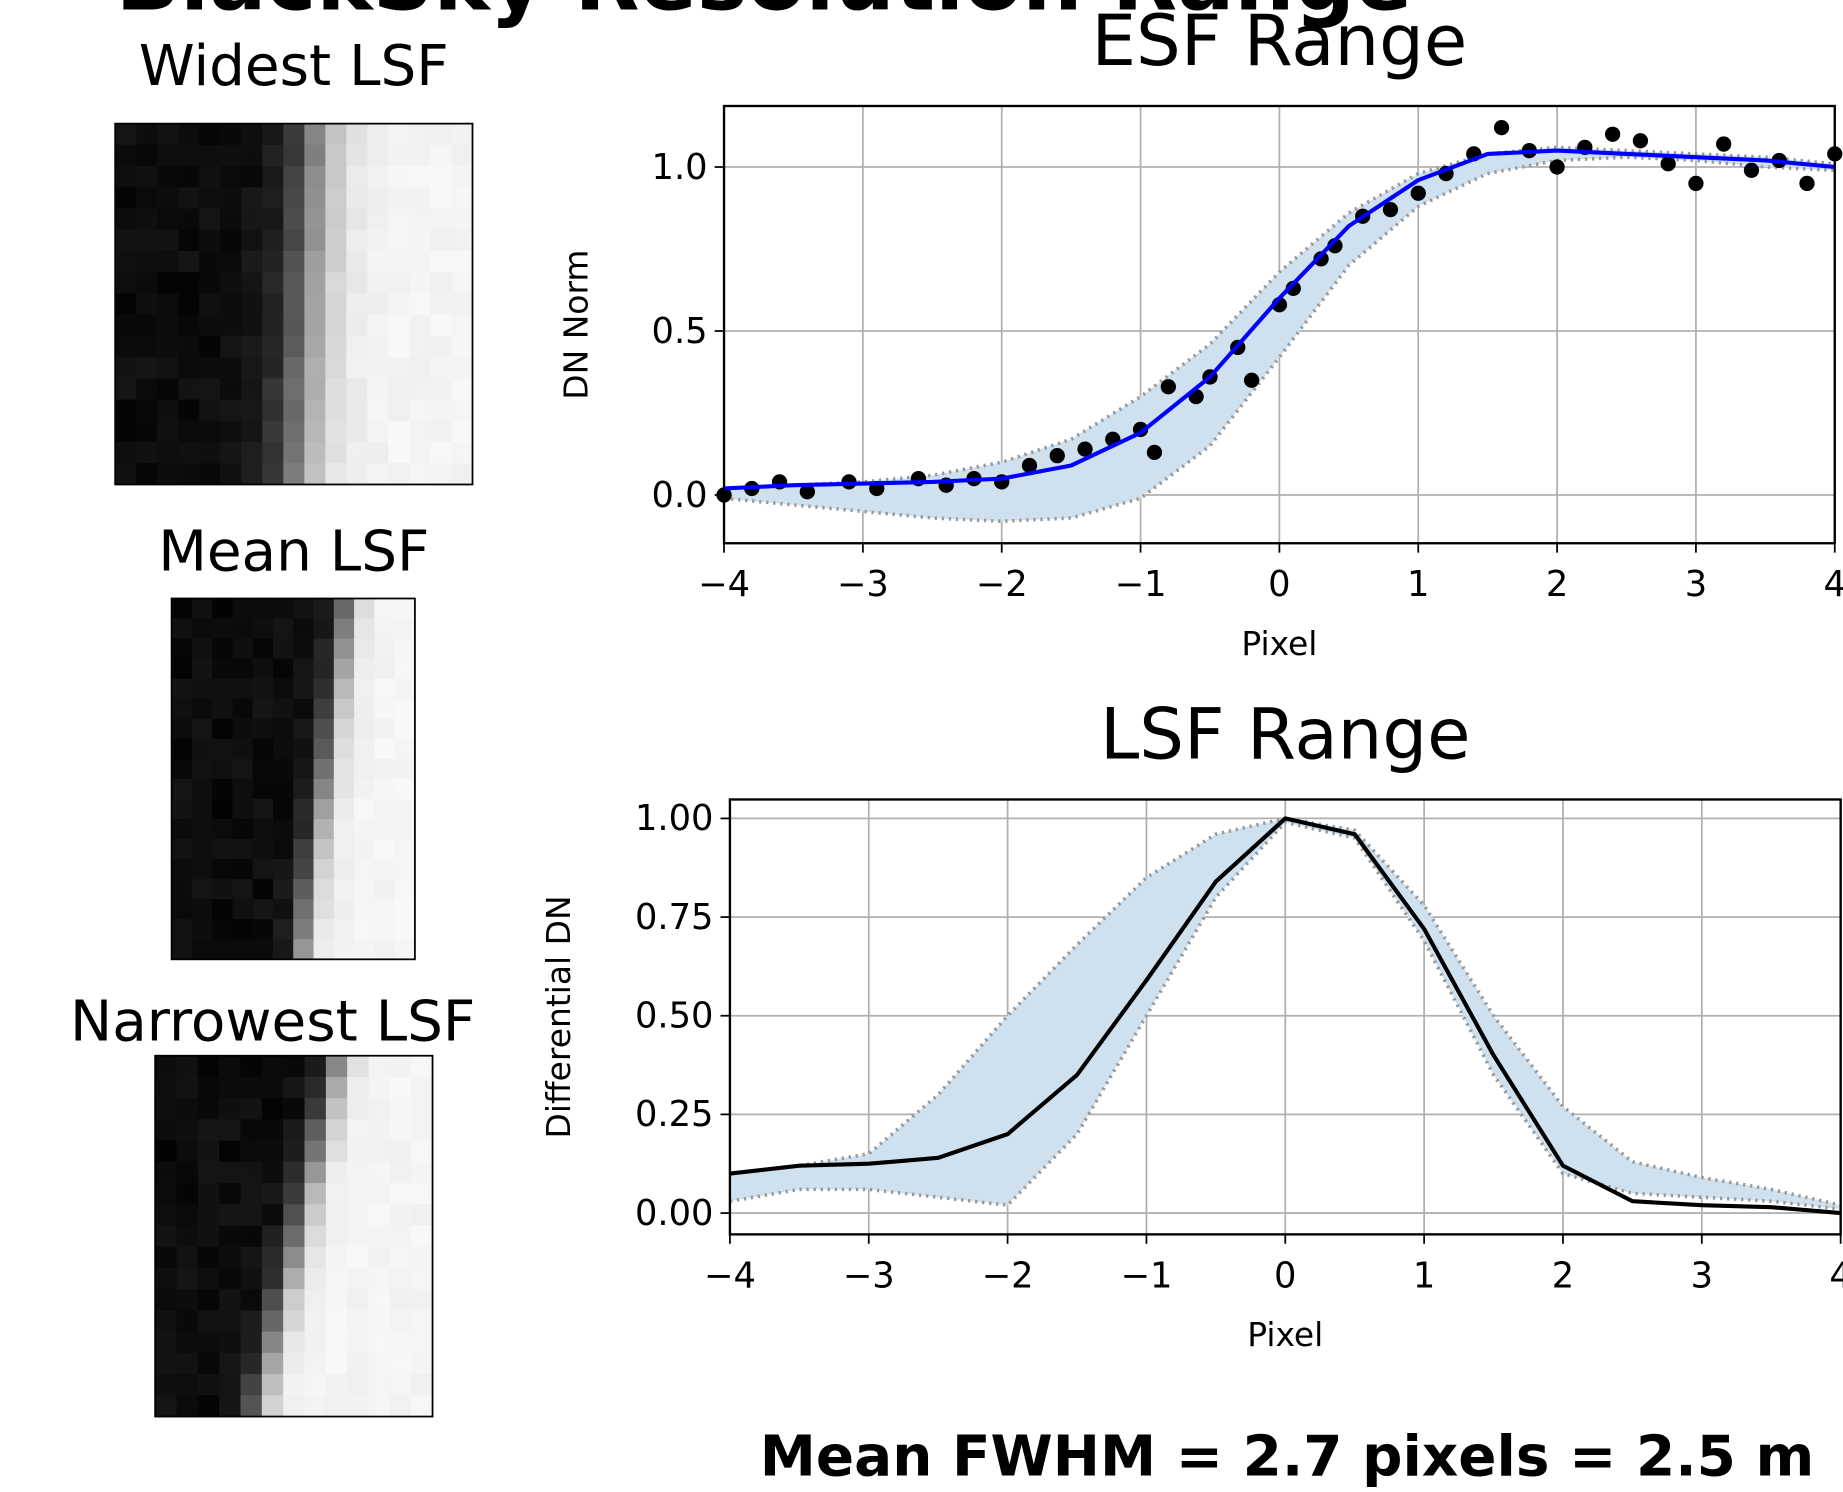  What do you see at coordinates (1696, 584) in the screenshot?
I see `x-tick-label: 3` at bounding box center [1696, 584].